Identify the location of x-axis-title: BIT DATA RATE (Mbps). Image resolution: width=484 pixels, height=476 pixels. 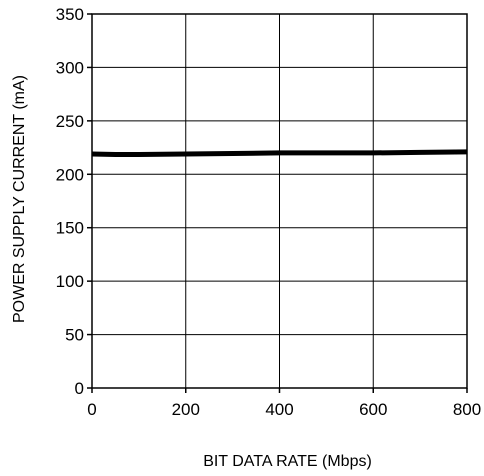
(287, 461).